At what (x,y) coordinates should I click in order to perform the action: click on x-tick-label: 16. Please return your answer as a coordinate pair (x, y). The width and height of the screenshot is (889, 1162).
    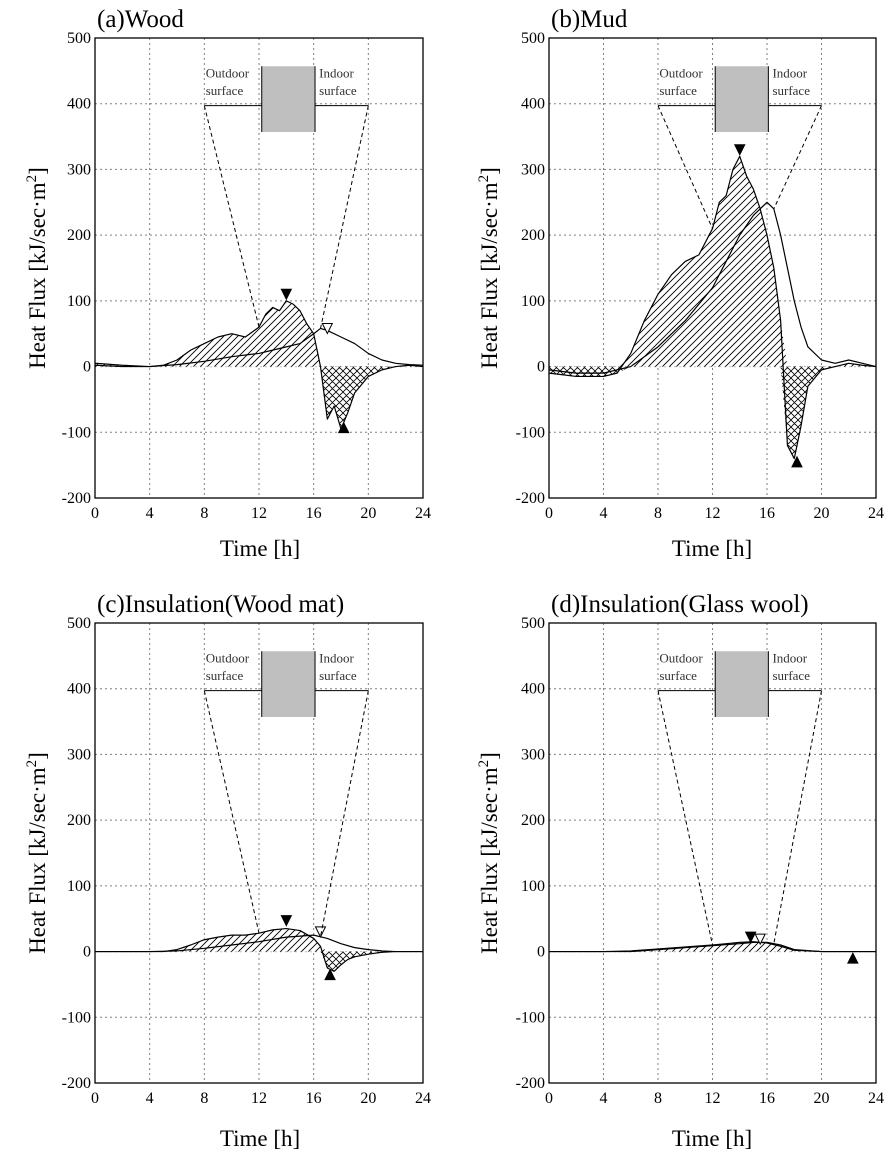
    Looking at the image, I should click on (767, 1098).